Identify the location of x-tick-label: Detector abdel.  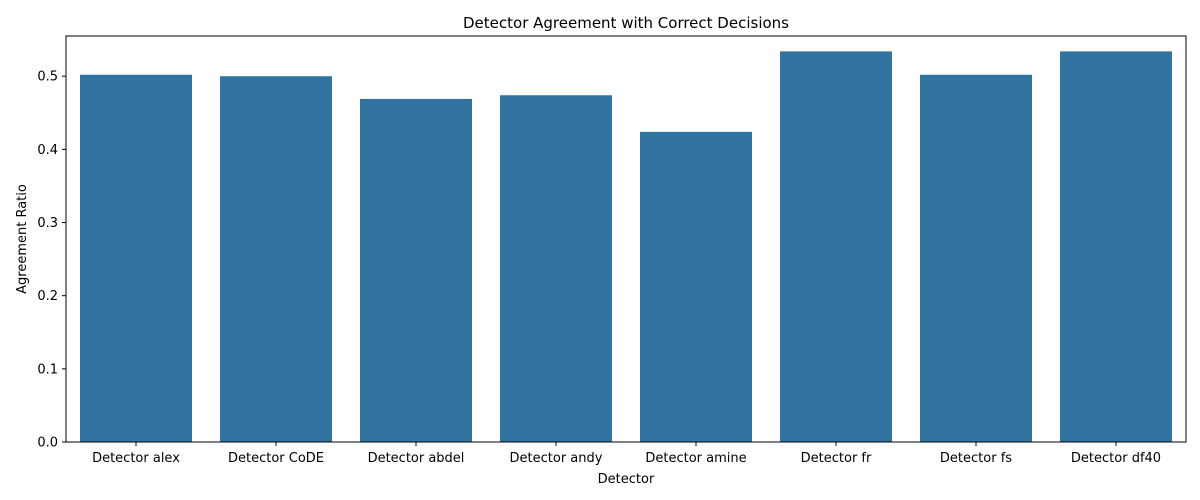
(416, 458).